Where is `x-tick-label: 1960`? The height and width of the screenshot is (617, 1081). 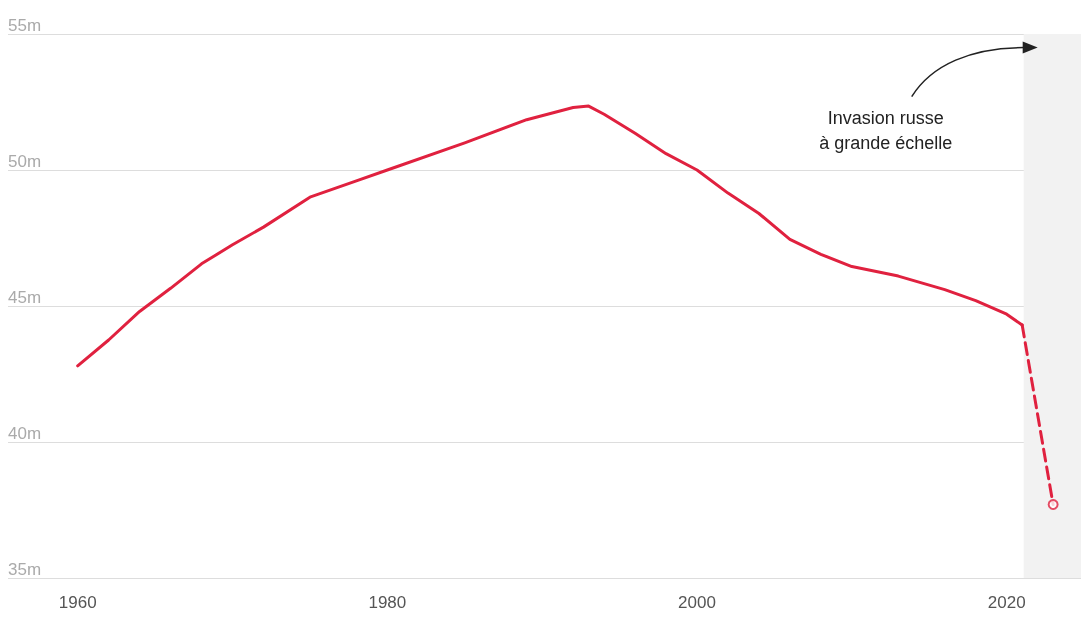
x-tick-label: 1960 is located at coordinates (77, 602).